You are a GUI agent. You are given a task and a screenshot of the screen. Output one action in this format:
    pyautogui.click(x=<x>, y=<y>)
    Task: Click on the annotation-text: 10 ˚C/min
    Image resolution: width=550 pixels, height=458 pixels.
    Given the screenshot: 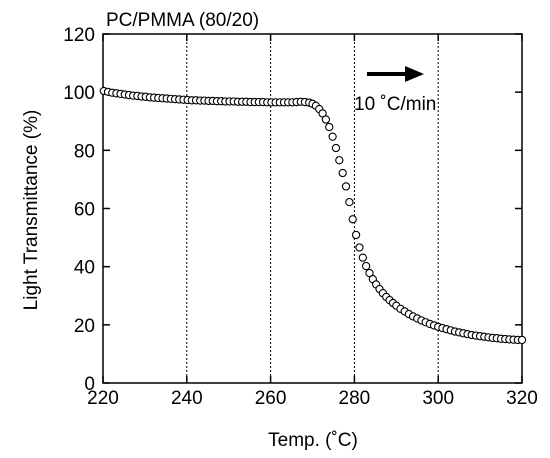 What is the action you would take?
    pyautogui.click(x=395, y=104)
    